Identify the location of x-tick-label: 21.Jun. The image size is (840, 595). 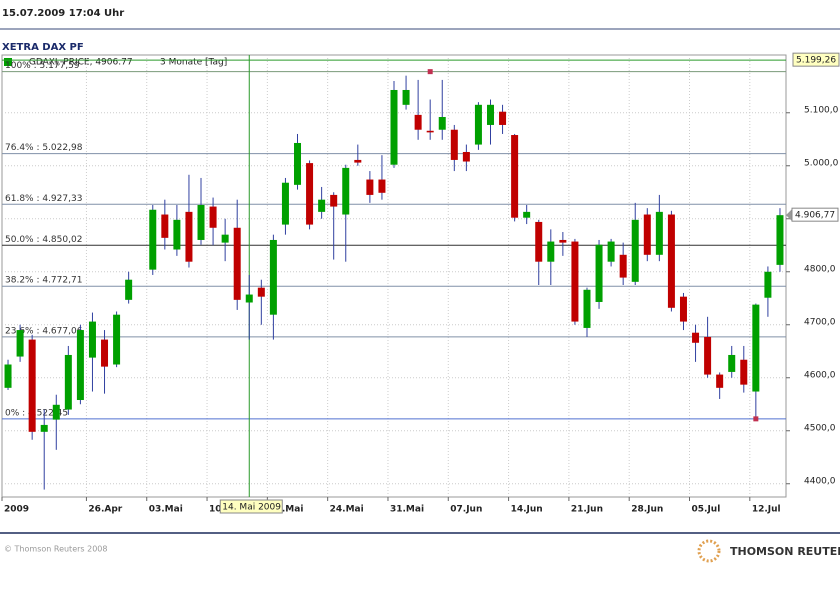
(587, 510).